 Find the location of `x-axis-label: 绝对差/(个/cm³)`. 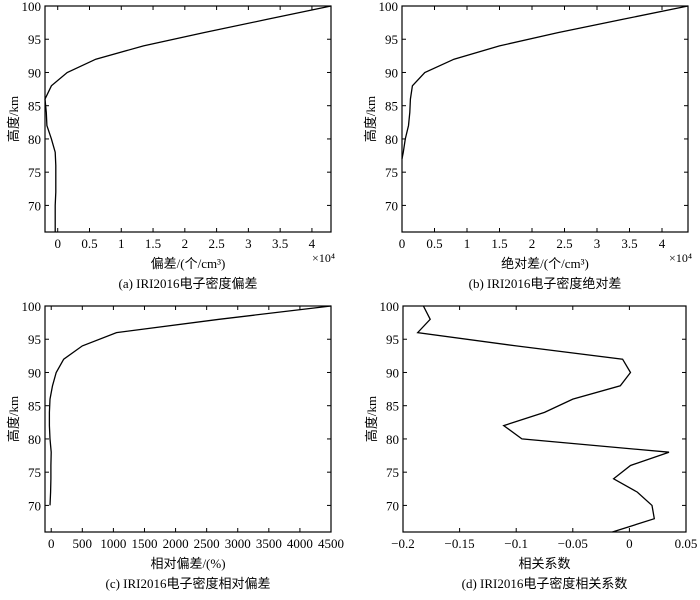

x-axis-label: 绝对差/(个/cm³) is located at coordinates (545, 263).